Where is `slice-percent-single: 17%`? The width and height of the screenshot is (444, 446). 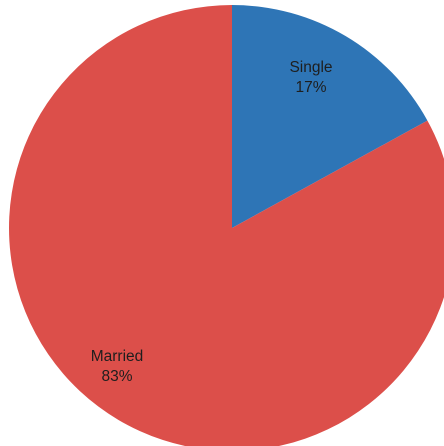 slice-percent-single: 17% is located at coordinates (310, 87).